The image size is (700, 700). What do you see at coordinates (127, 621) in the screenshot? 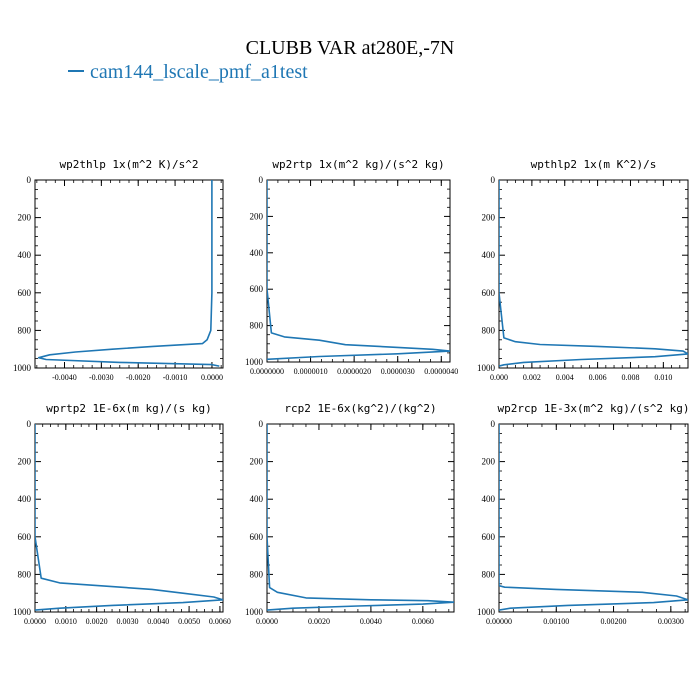
I see `x-tick-label: 0.0030` at bounding box center [127, 621].